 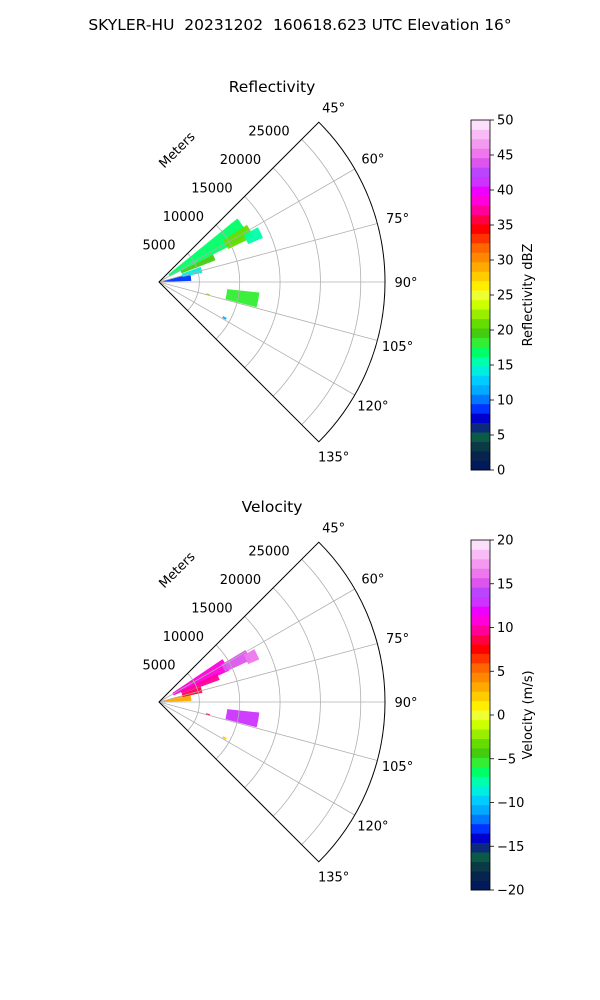 I want to click on range-tick-label: 10000, so click(x=183, y=217).